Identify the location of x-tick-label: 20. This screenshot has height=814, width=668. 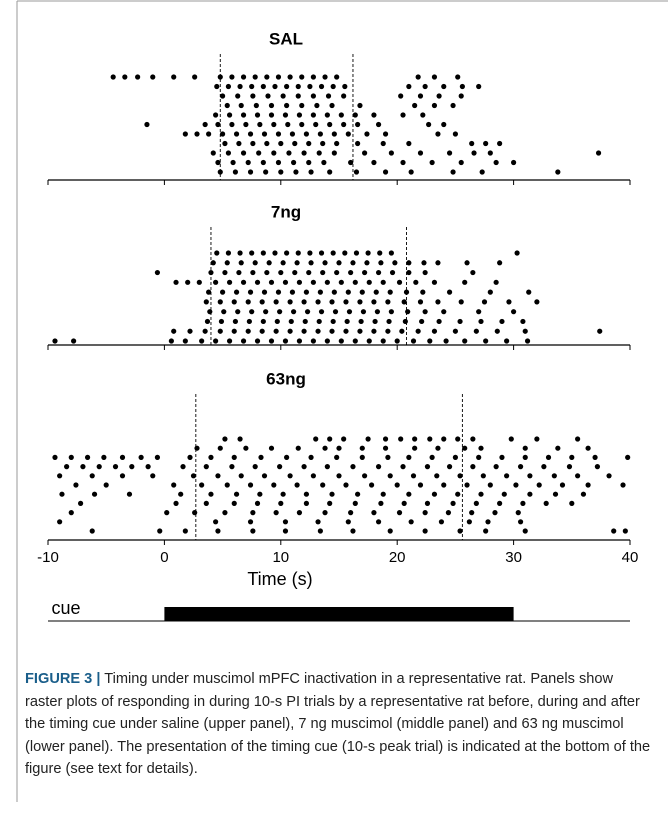
(397, 557).